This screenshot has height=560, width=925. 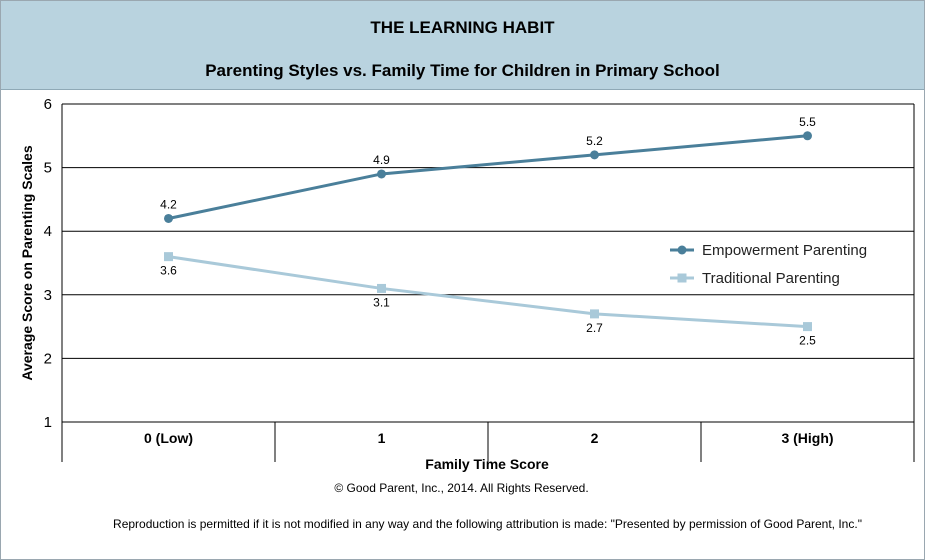 I want to click on y-tick-label: 6, so click(x=48, y=104).